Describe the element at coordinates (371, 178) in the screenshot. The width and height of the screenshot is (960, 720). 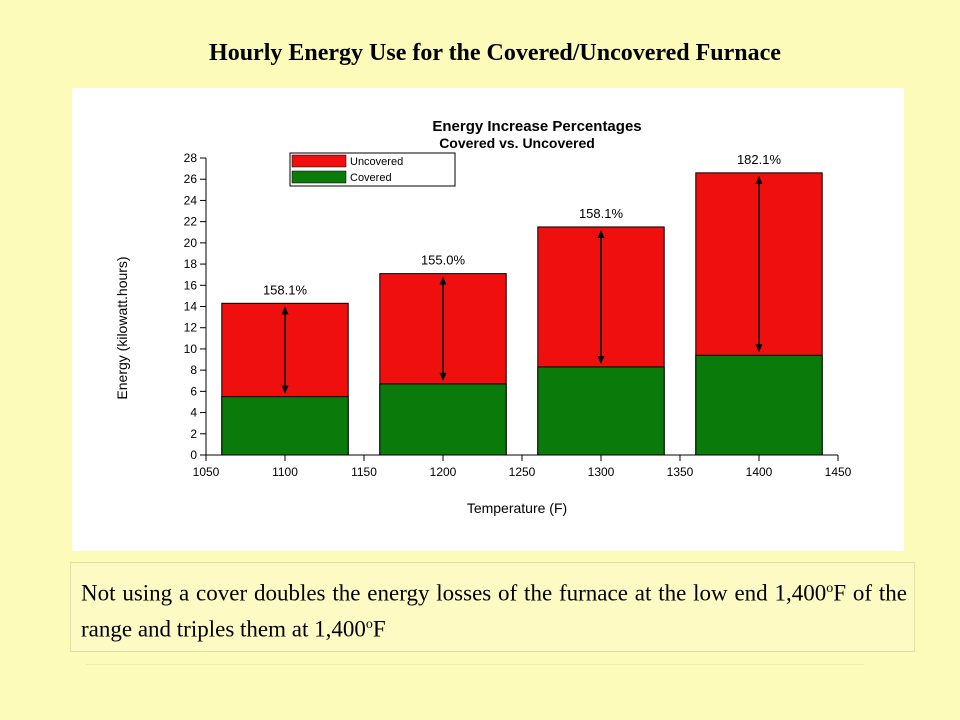
I see `legend-label-covered: Covered` at that location.